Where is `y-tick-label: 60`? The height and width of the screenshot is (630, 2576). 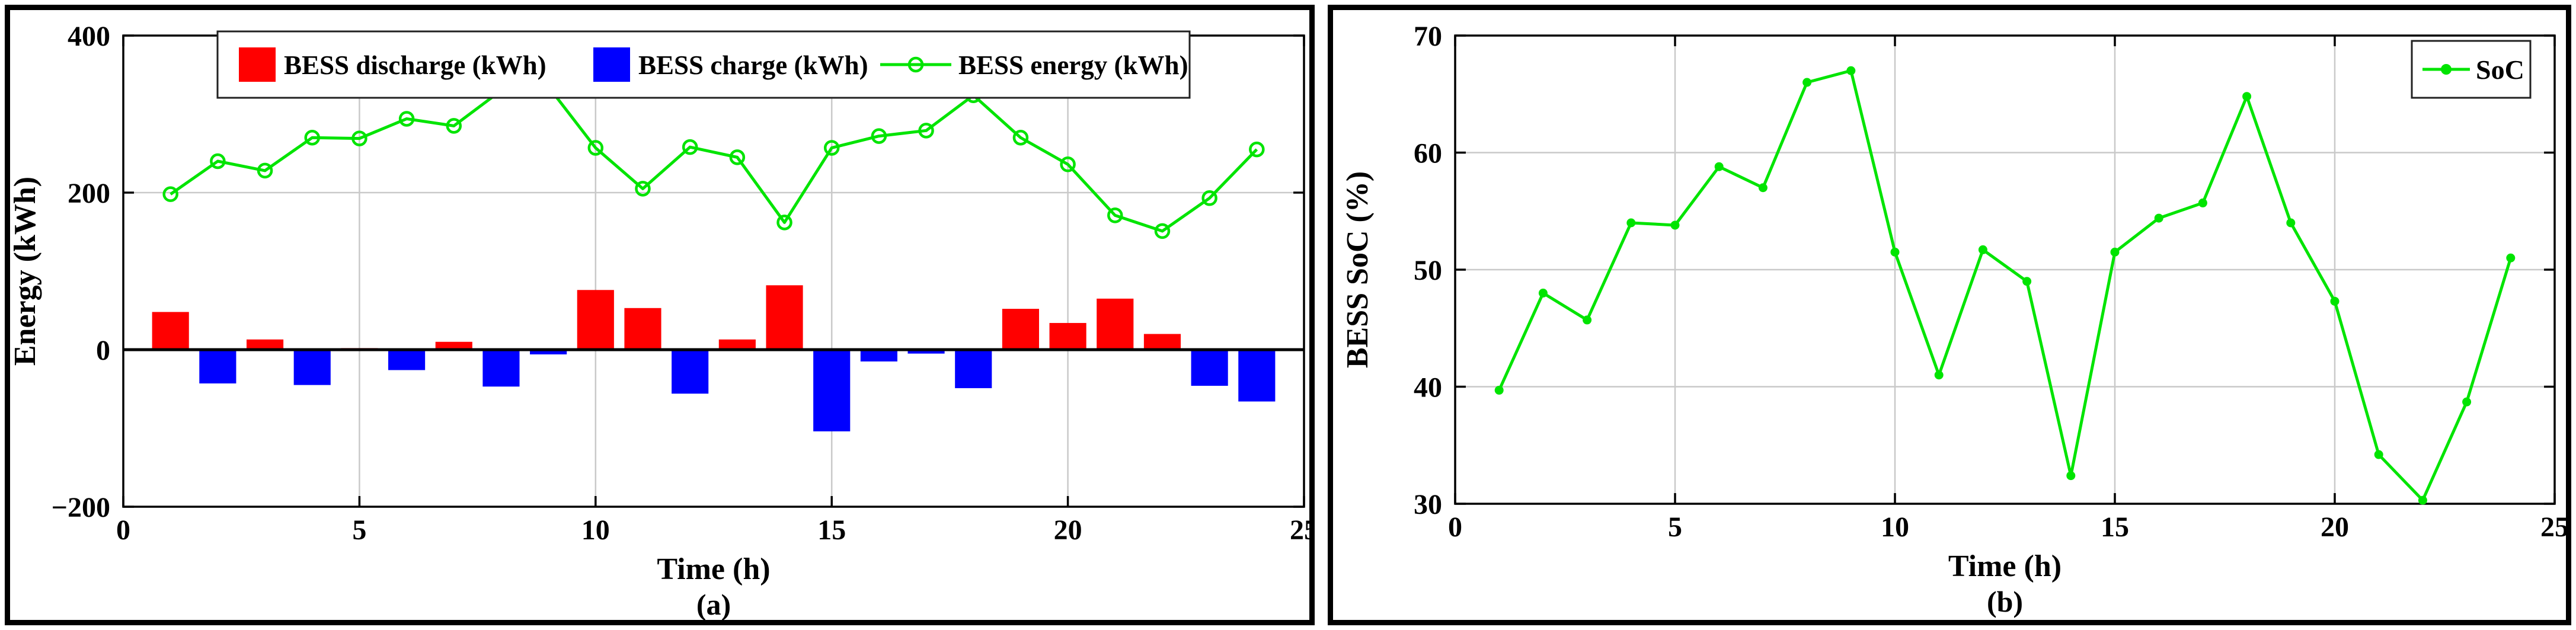
y-tick-label: 60 is located at coordinates (1428, 153).